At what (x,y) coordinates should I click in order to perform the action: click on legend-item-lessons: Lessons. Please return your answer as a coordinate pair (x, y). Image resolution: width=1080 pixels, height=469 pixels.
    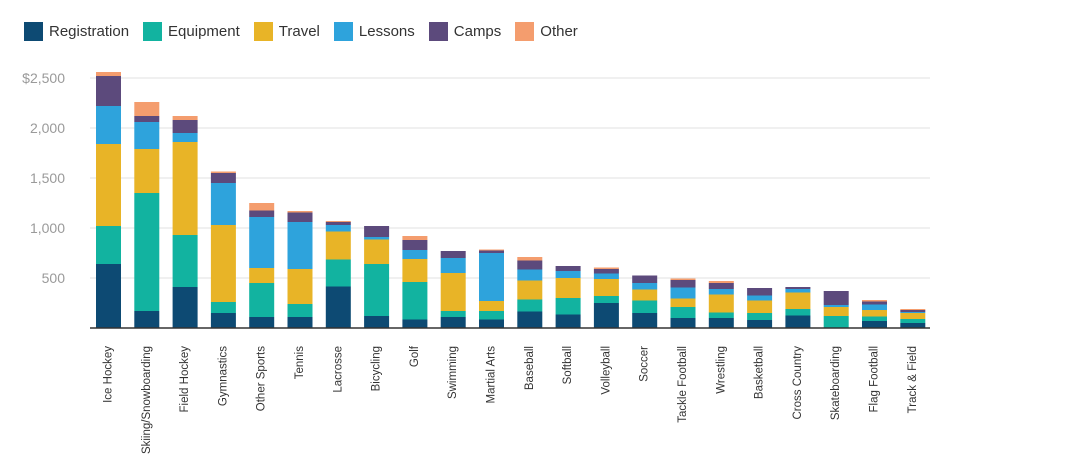
    Looking at the image, I should click on (374, 31).